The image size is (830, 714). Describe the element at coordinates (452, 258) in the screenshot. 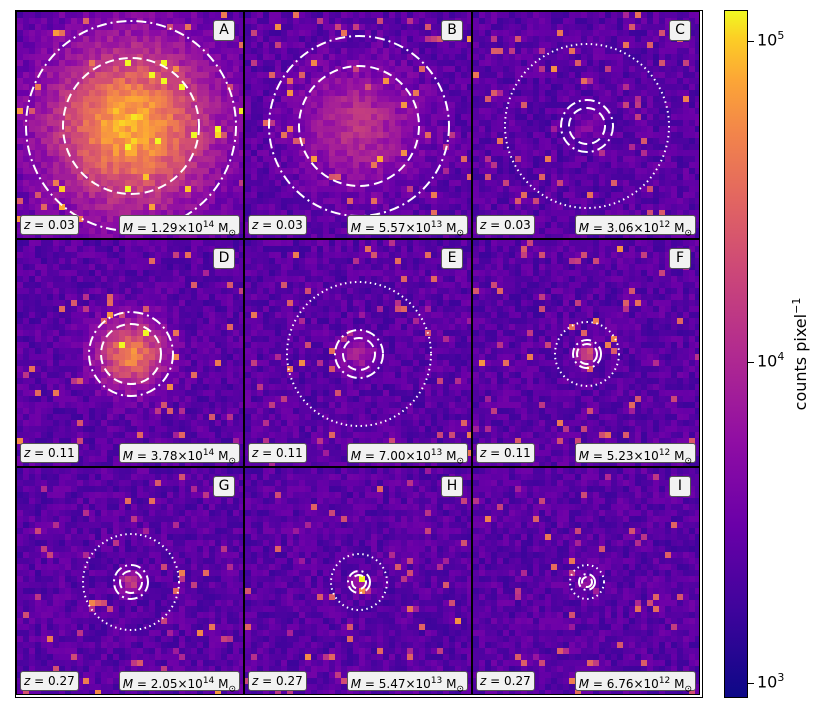

I see `panel-letter: E` at that location.